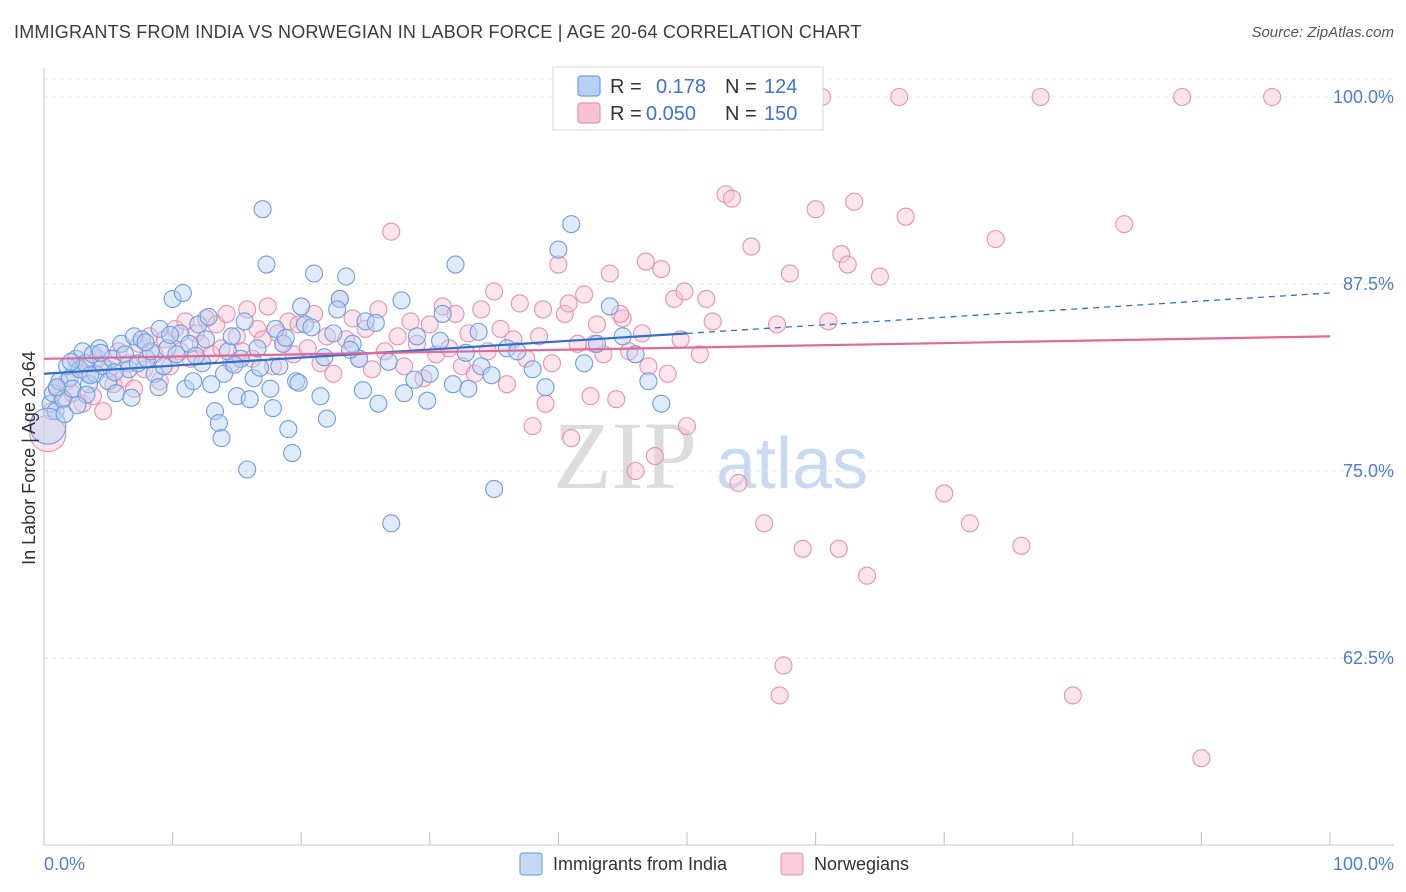  What do you see at coordinates (1322, 32) in the screenshot?
I see `source-credit: Source: ZipAtlas.com` at bounding box center [1322, 32].